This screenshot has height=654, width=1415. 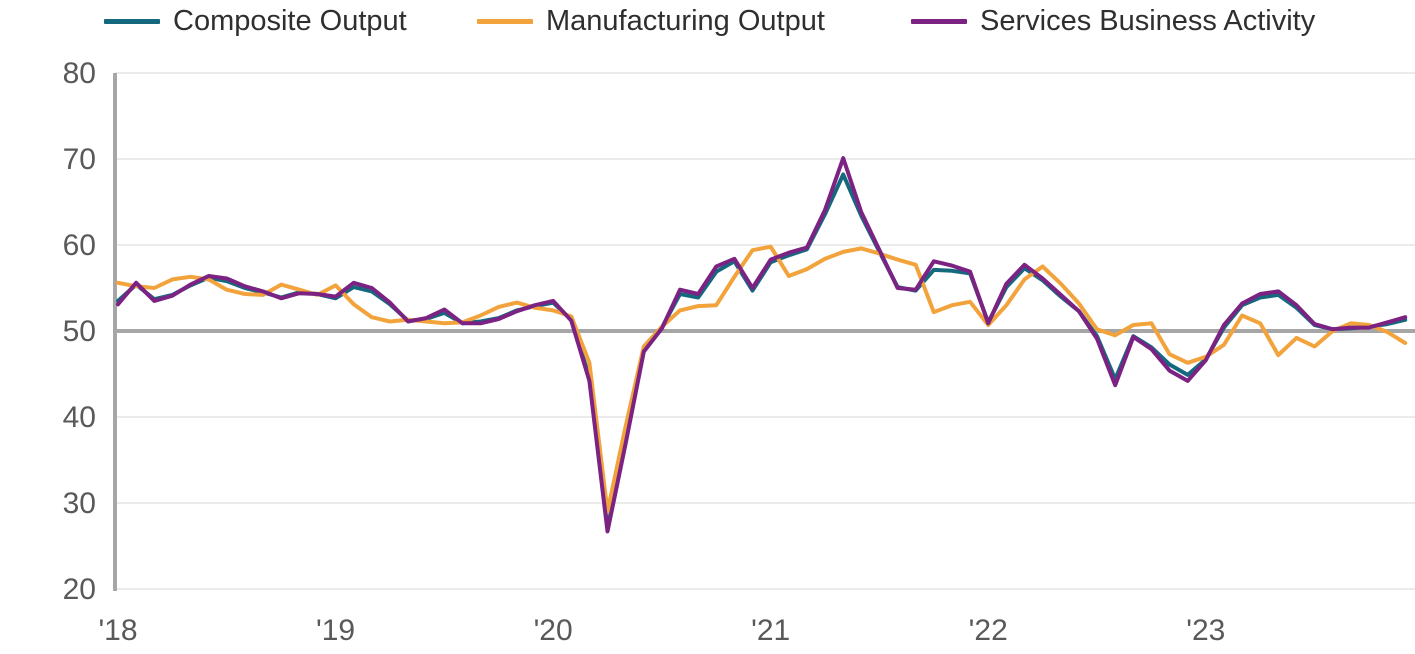 What do you see at coordinates (505, 21) in the screenshot?
I see `manufacturing-output-line-swatch` at bounding box center [505, 21].